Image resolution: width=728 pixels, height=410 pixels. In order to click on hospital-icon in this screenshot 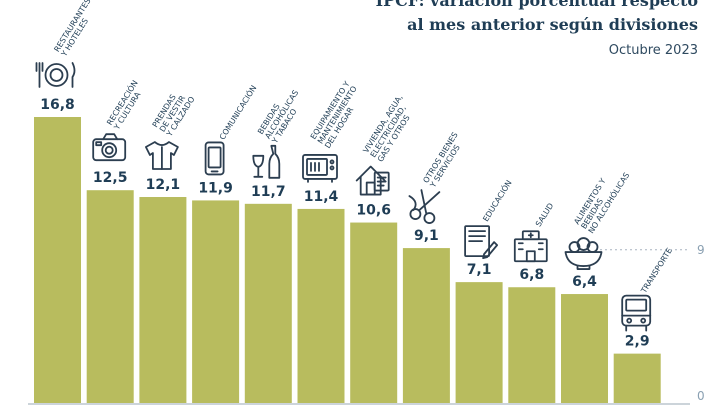, I will do `click(530, 246)`.